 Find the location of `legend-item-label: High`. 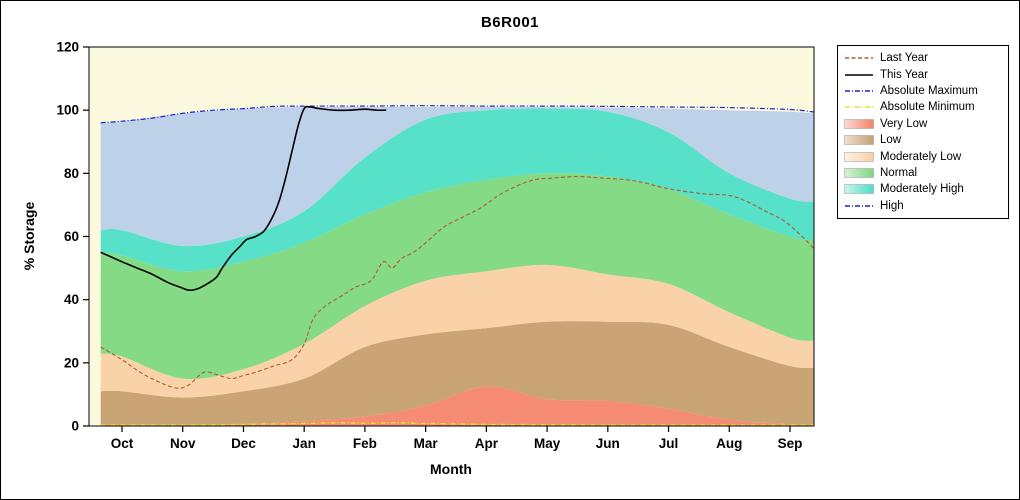

legend-item-label: High is located at coordinates (892, 205).